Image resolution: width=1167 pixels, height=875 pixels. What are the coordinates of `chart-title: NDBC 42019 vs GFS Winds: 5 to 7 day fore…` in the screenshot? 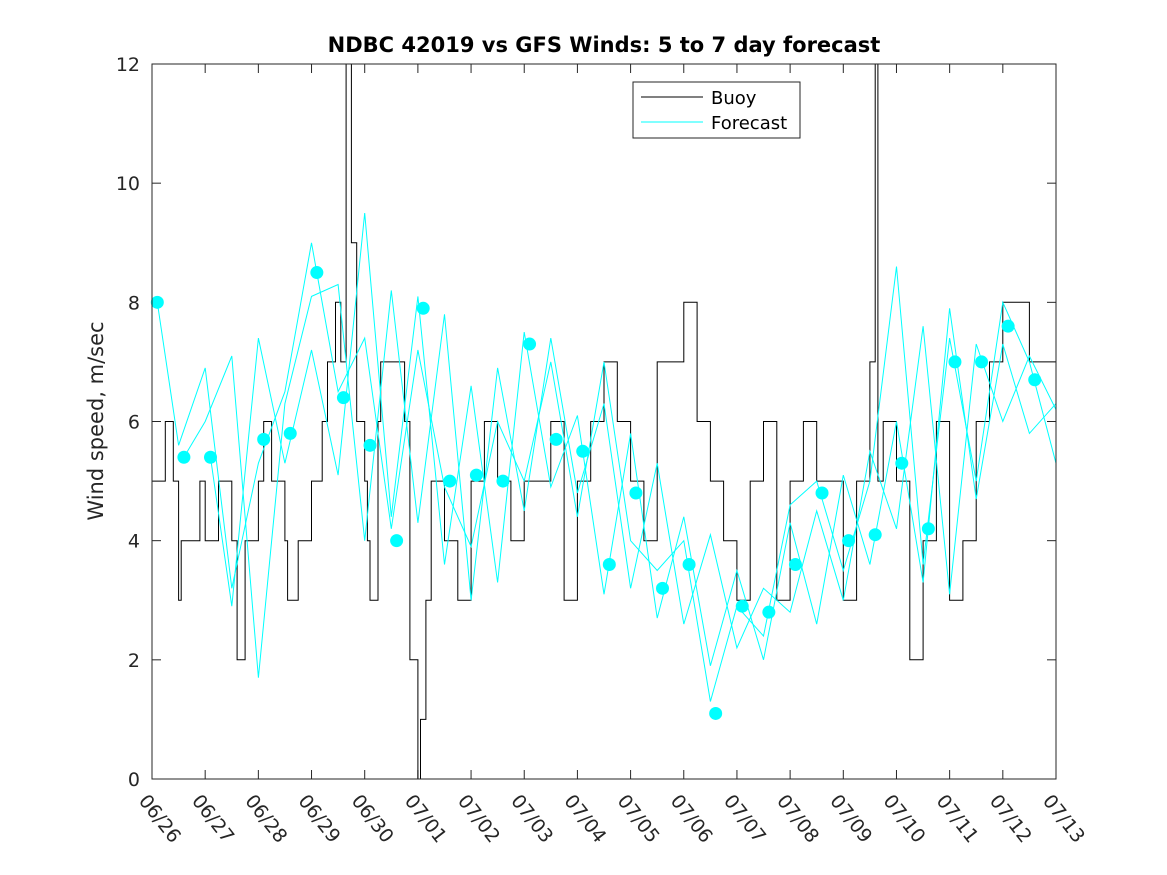 It's located at (604, 45).